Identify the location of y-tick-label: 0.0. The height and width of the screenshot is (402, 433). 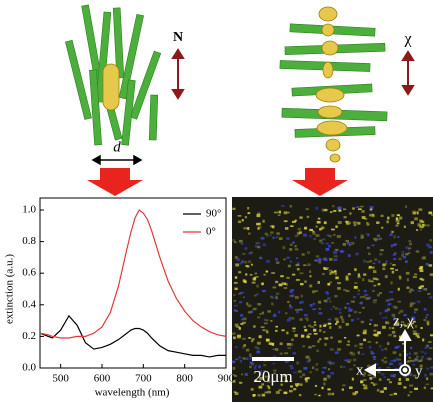
(29, 368).